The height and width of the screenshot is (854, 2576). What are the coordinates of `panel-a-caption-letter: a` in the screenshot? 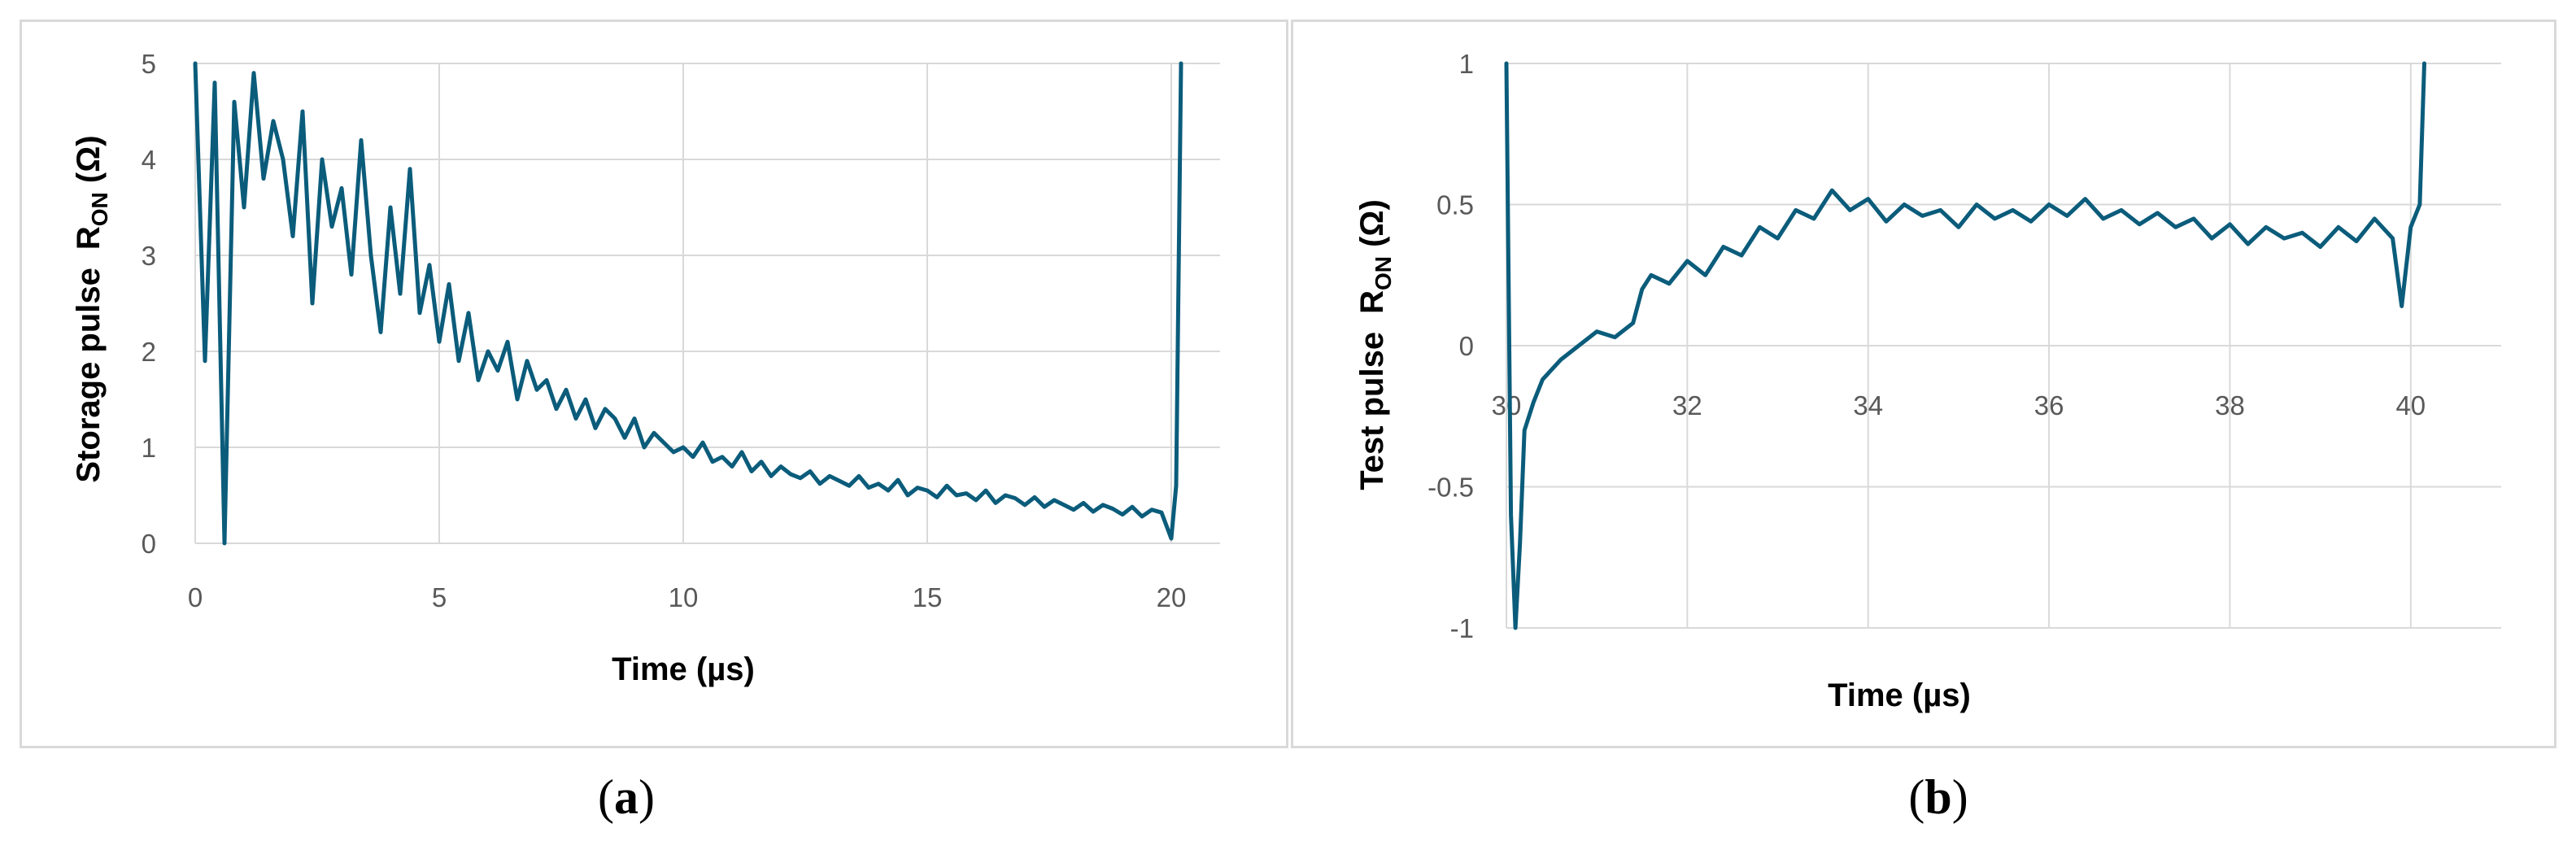 It's located at (626, 797).